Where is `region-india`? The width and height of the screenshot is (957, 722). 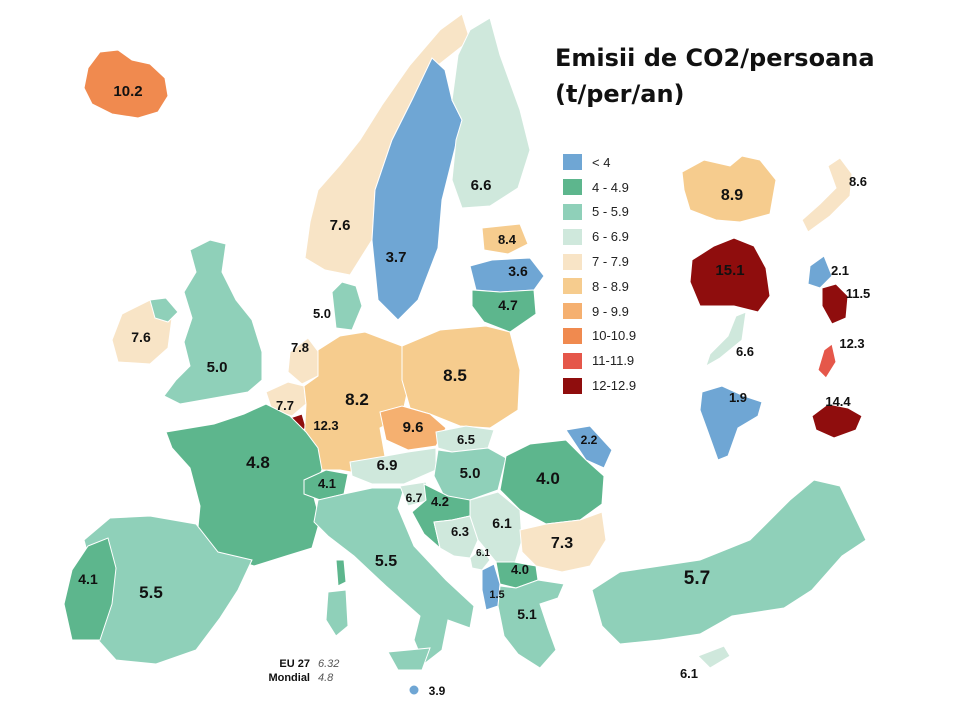
region-india is located at coordinates (731, 423).